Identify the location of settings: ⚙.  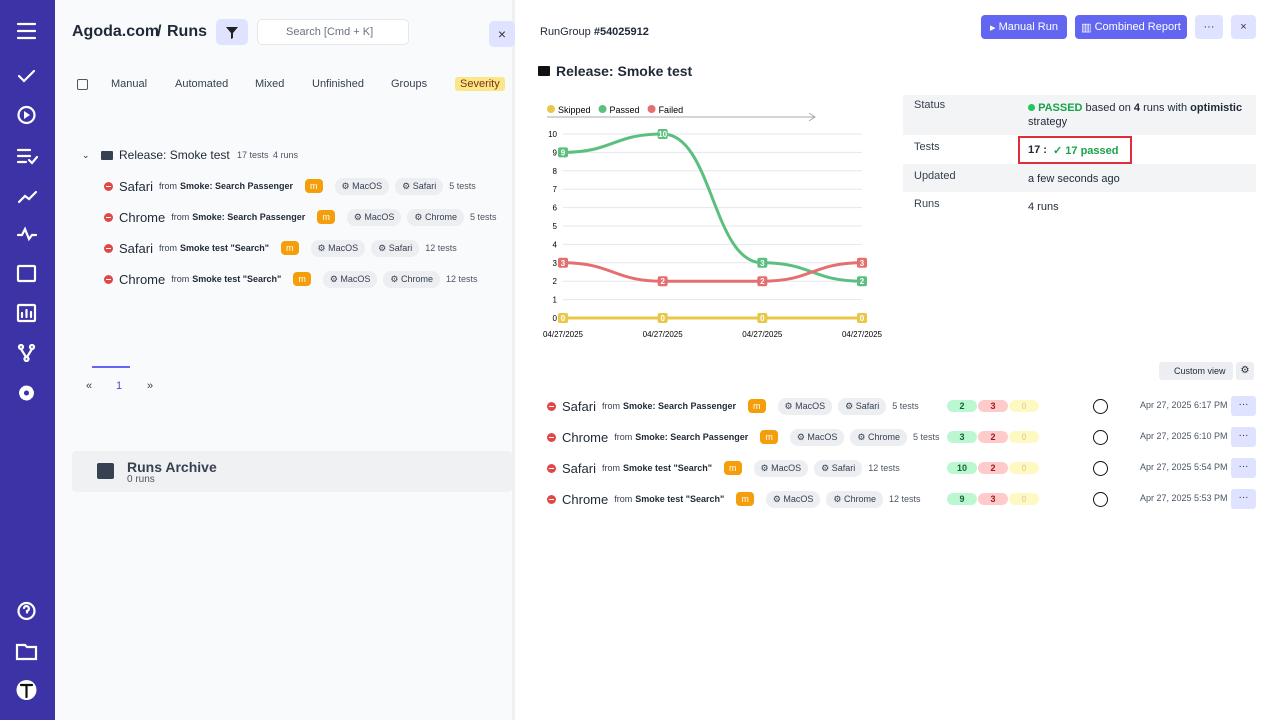
(1245, 371).